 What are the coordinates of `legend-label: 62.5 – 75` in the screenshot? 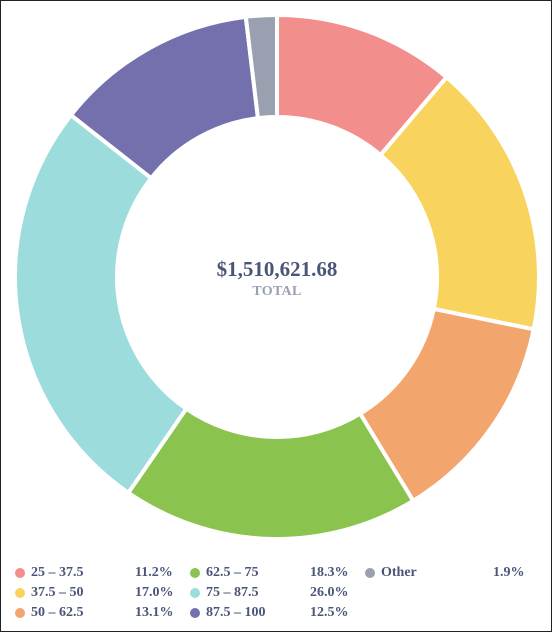 It's located at (232, 572).